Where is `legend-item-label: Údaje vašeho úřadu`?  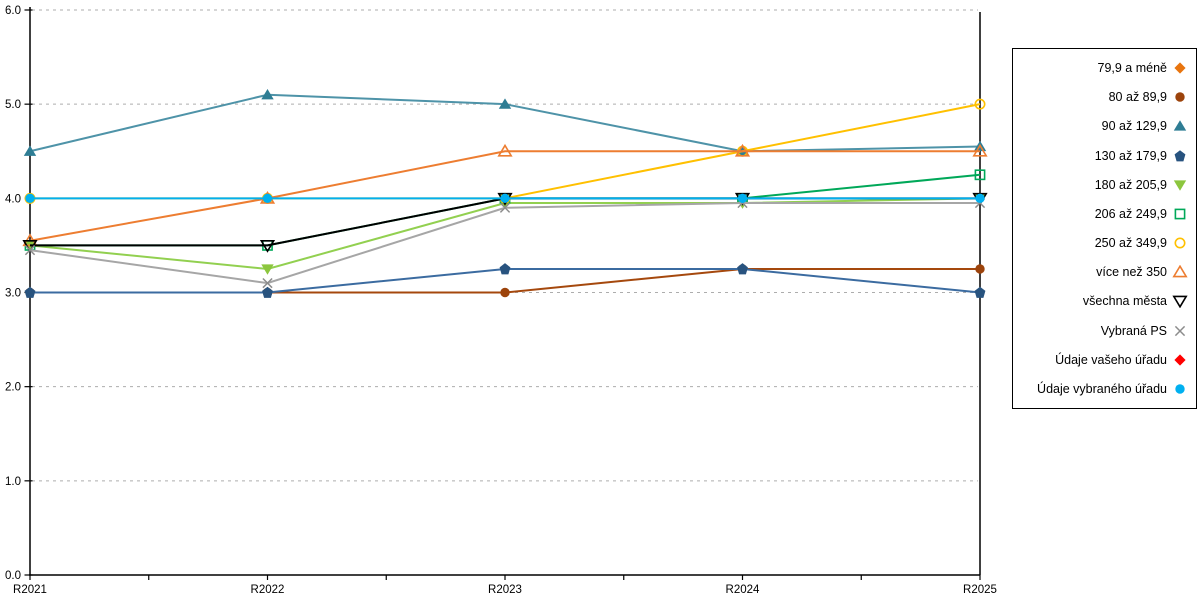
legend-item-label: Údaje vašeho úřadu is located at coordinates (1111, 359).